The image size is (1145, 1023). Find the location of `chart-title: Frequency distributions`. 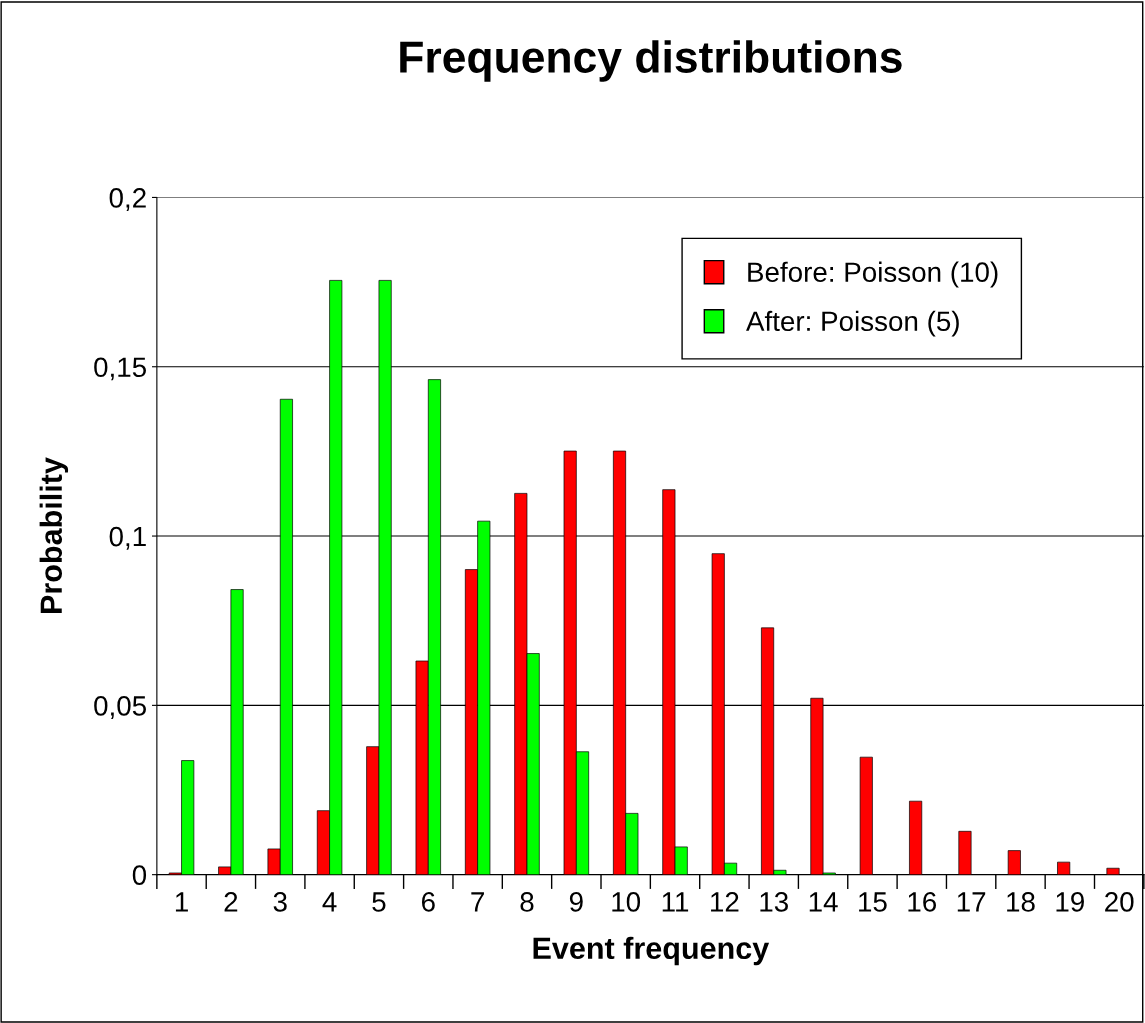

chart-title: Frequency distributions is located at coordinates (651, 61).